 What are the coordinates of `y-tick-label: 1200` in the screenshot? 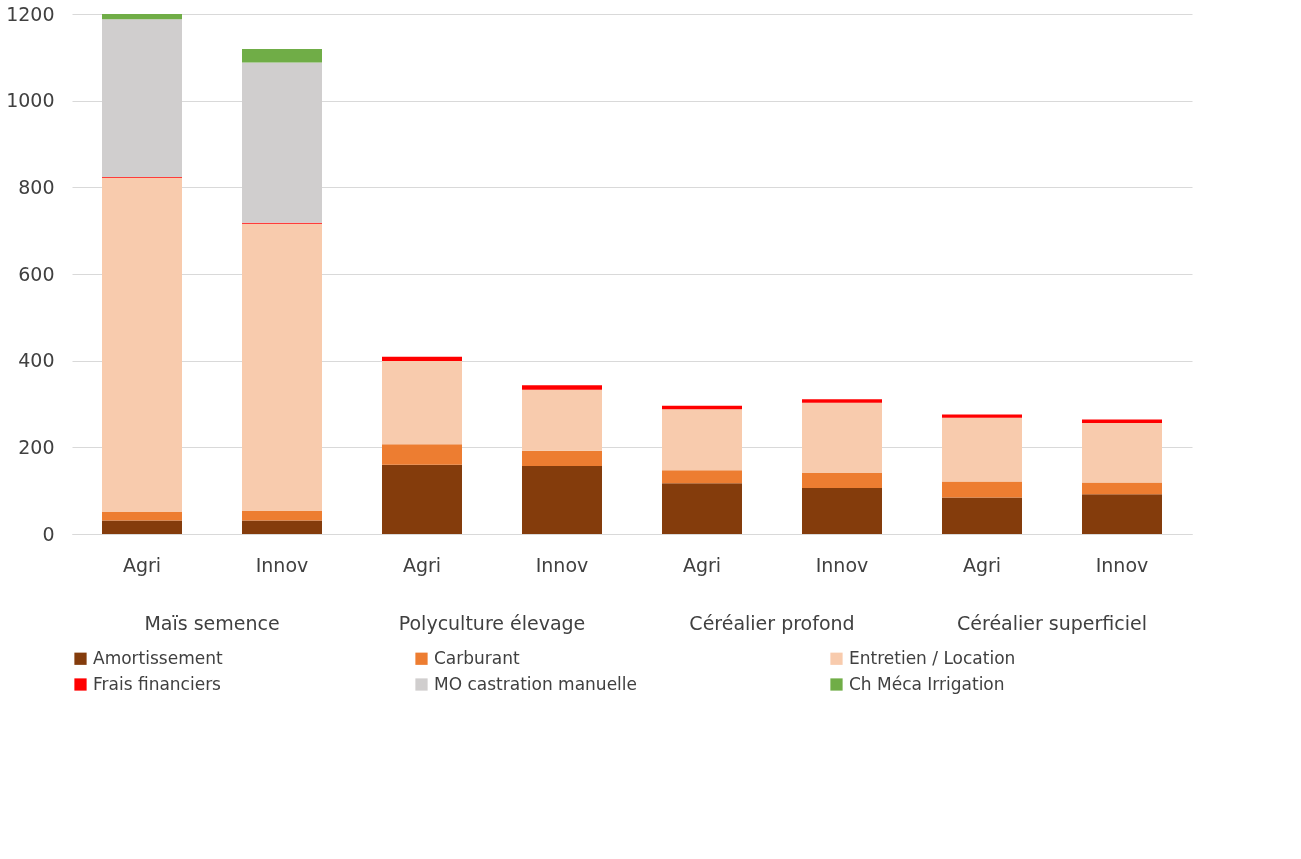 It's located at (30, 13).